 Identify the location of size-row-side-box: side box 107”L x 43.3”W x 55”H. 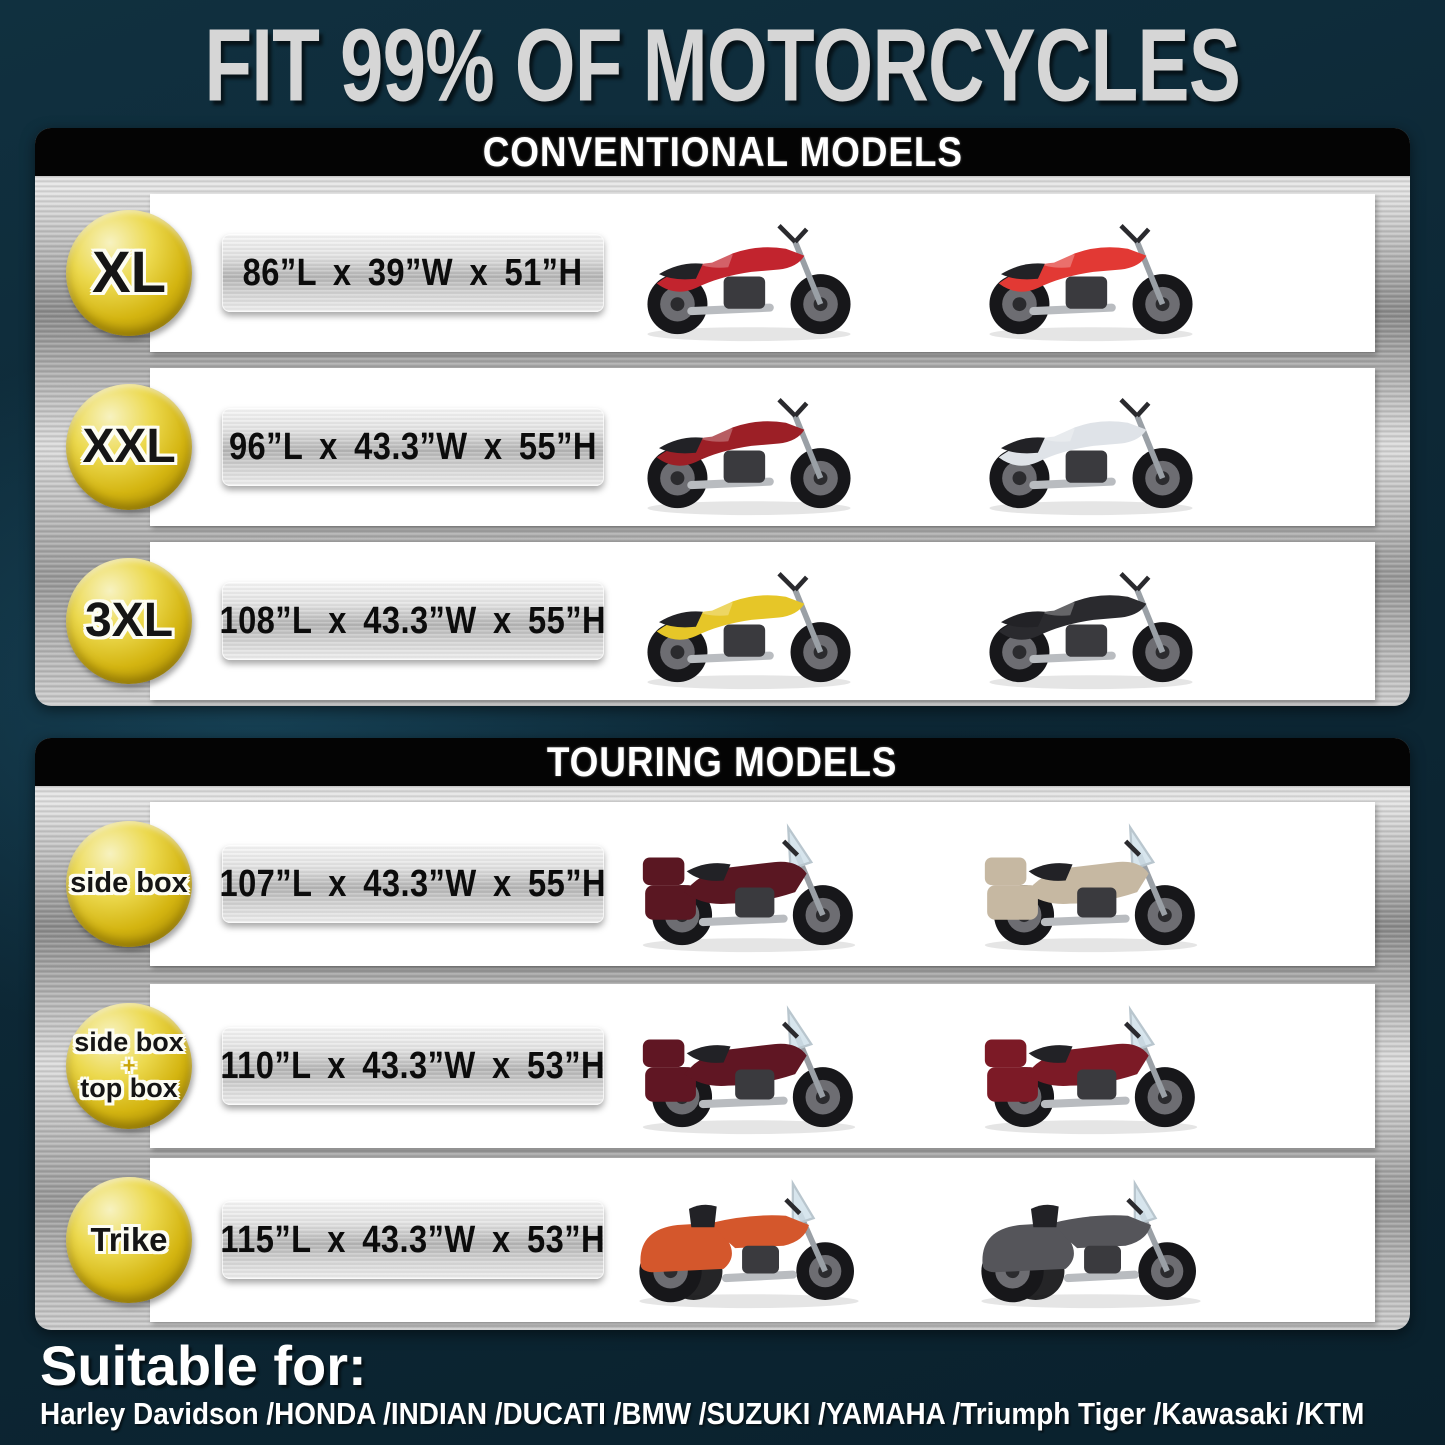
(720, 884).